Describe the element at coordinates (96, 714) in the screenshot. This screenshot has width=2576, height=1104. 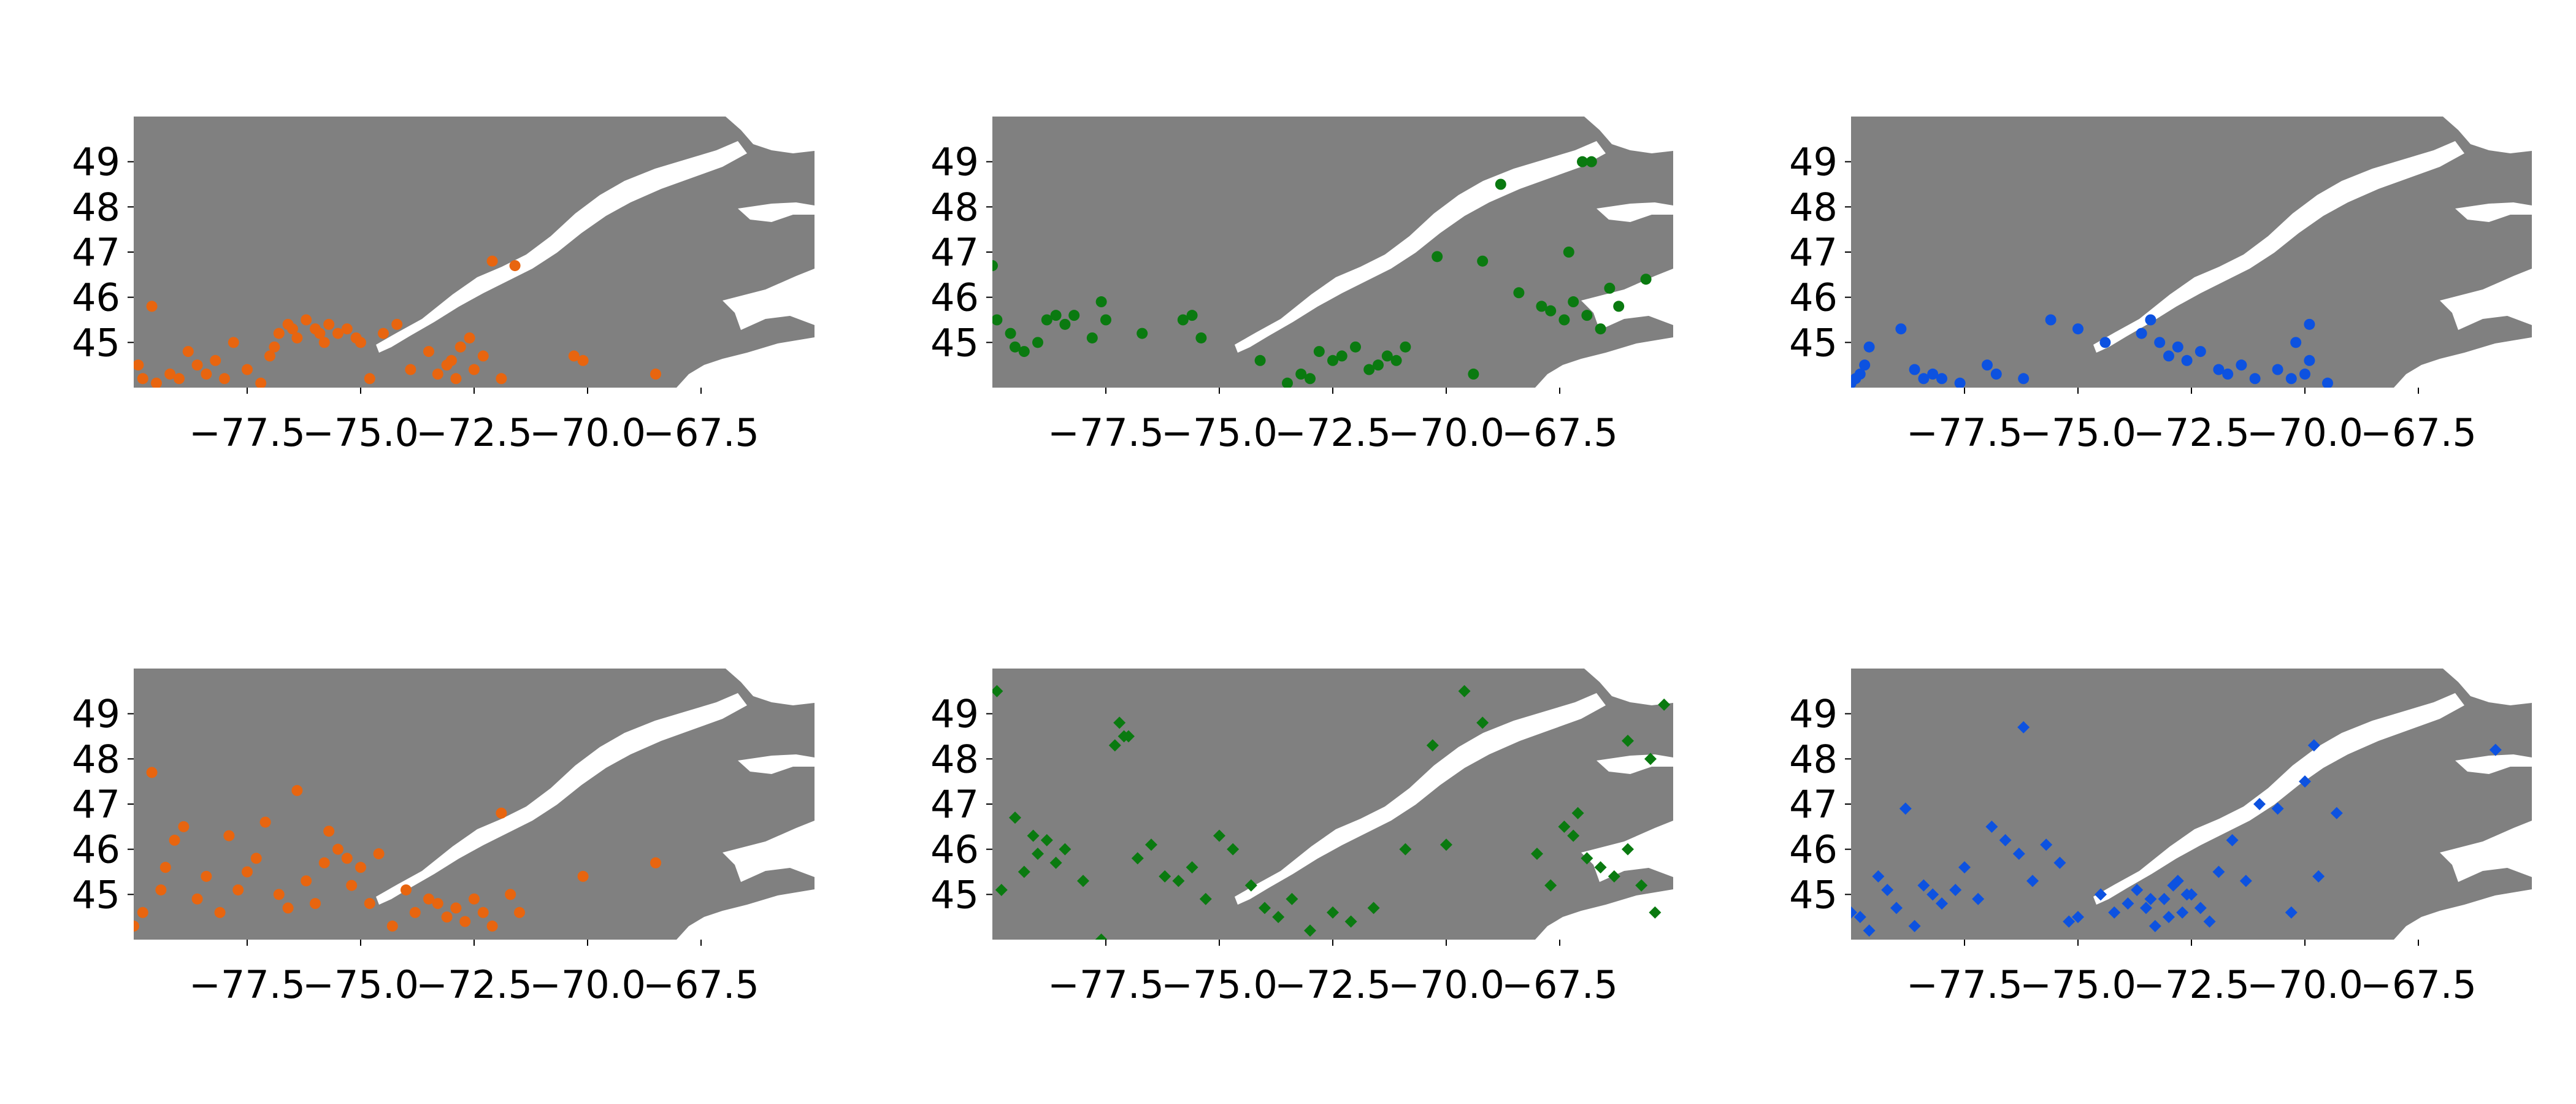
I see `y-tick-label: 49` at that location.